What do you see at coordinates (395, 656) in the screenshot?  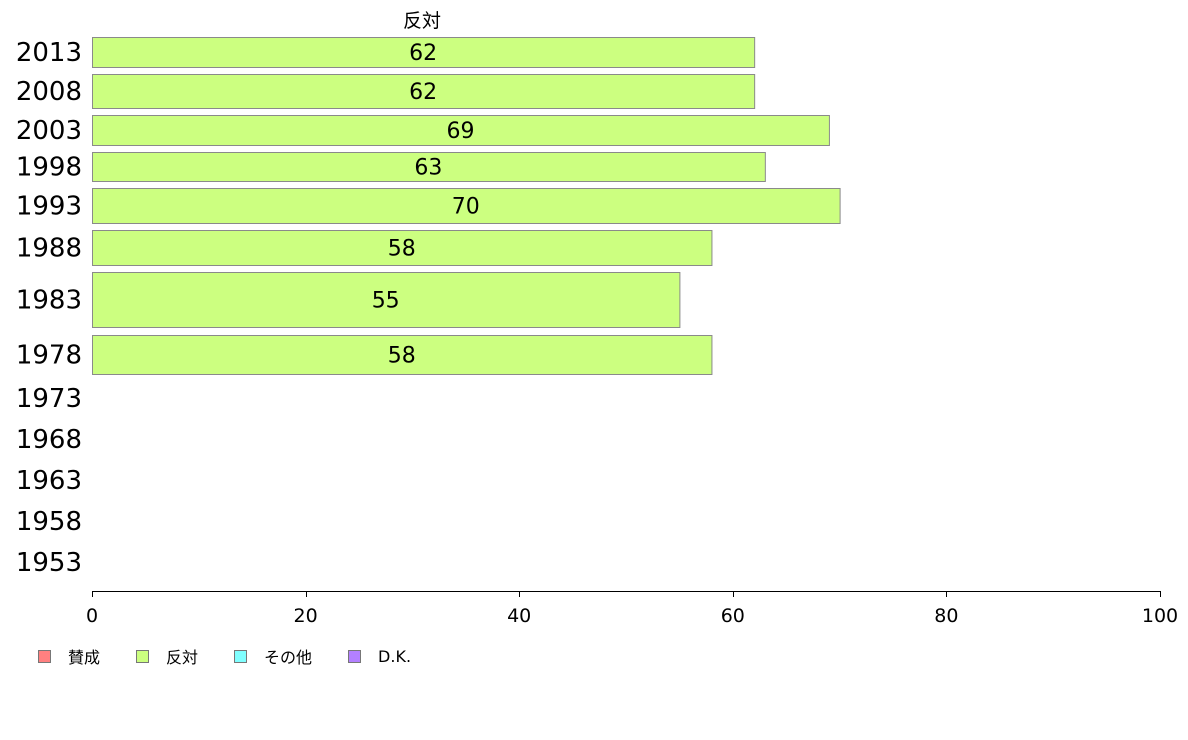 I see `legend-label-dk: D.K.` at bounding box center [395, 656].